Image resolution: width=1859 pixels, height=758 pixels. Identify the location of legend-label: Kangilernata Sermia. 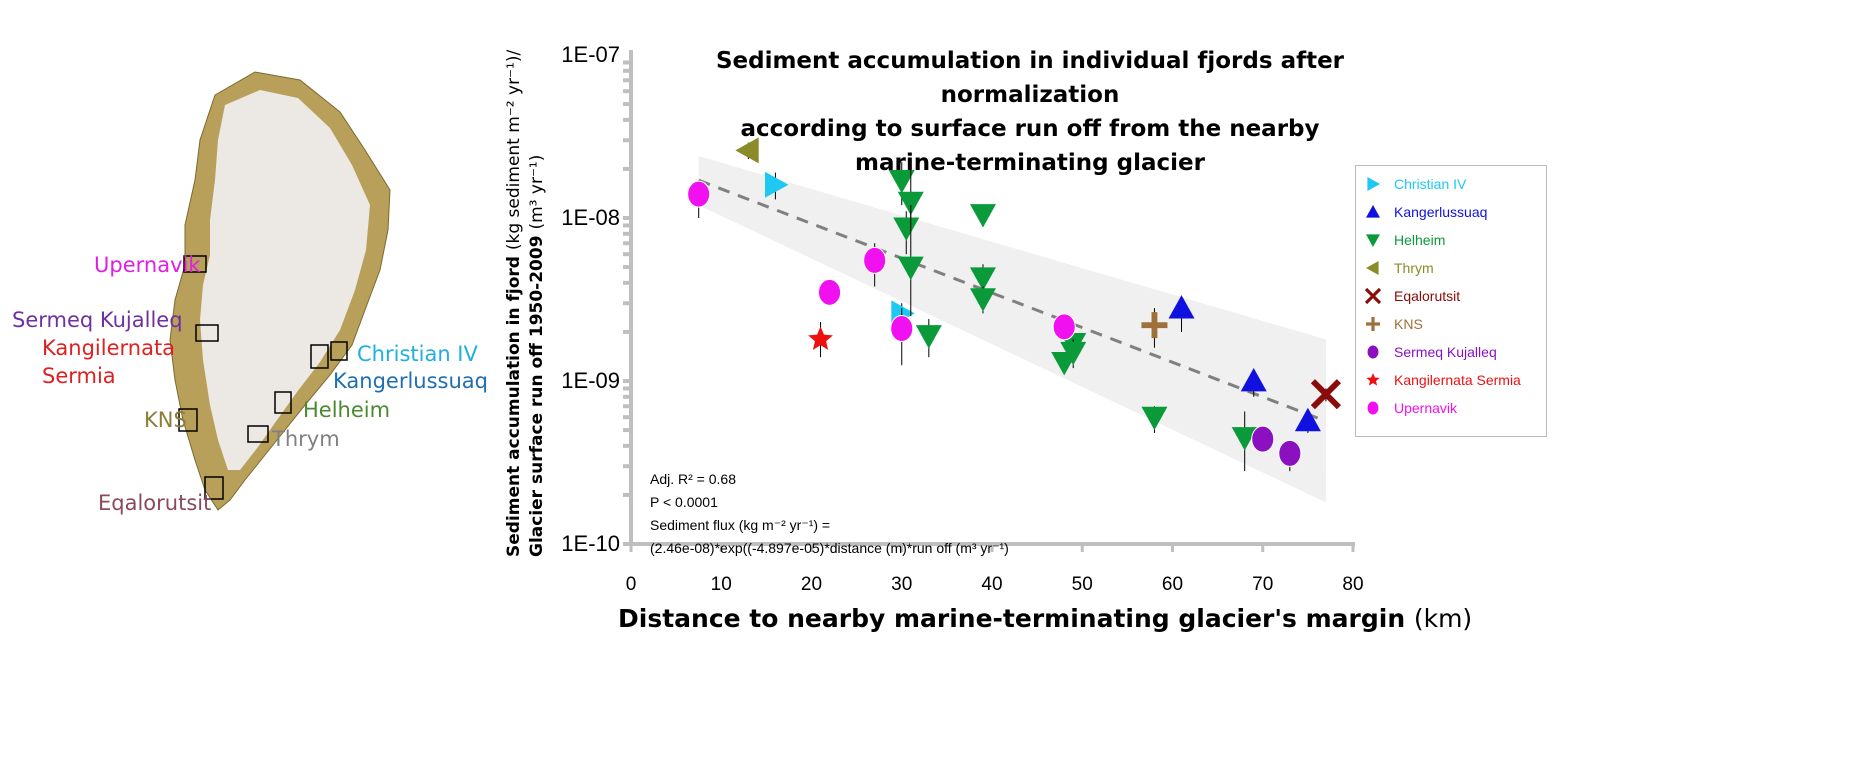
(1457, 380).